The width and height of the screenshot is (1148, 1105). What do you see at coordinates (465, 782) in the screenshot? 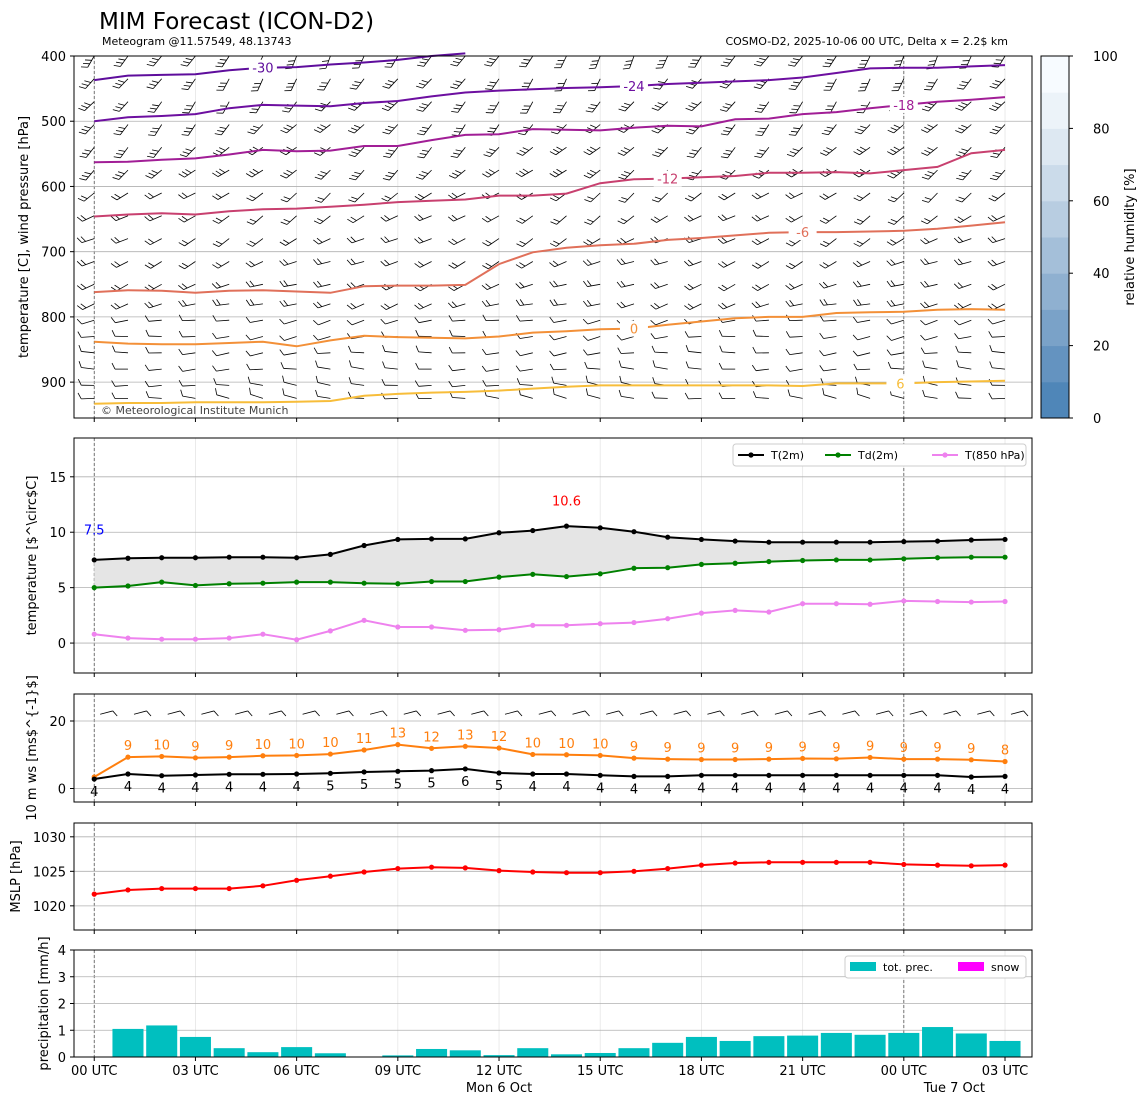
I see `windspeed-label: 6` at bounding box center [465, 782].